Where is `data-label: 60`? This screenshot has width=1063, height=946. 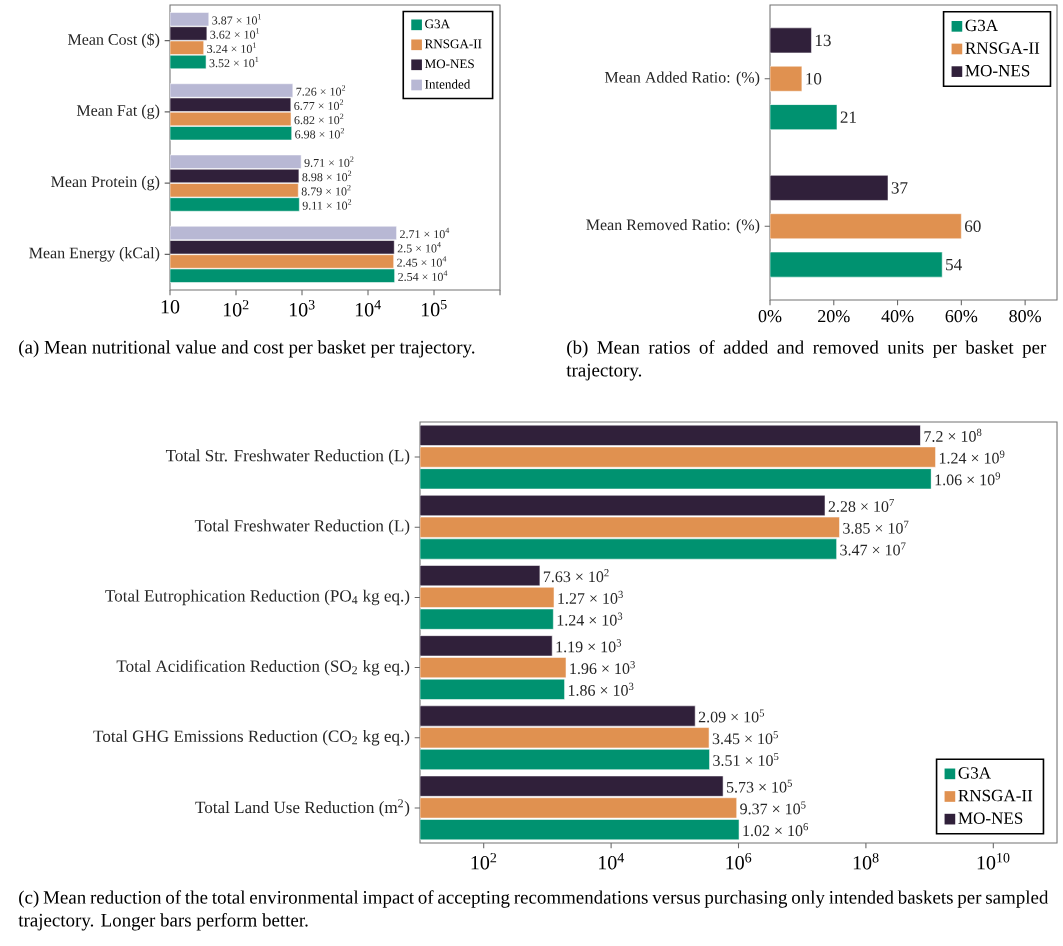 data-label: 60 is located at coordinates (973, 226).